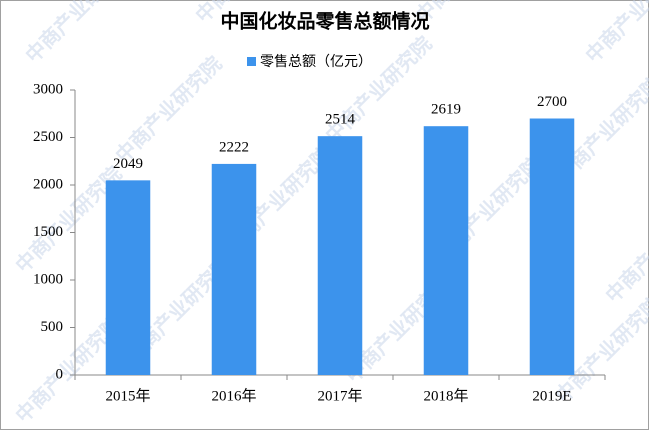 This screenshot has width=649, height=430. Describe the element at coordinates (48, 232) in the screenshot. I see `y-tick-label: 1500` at that location.